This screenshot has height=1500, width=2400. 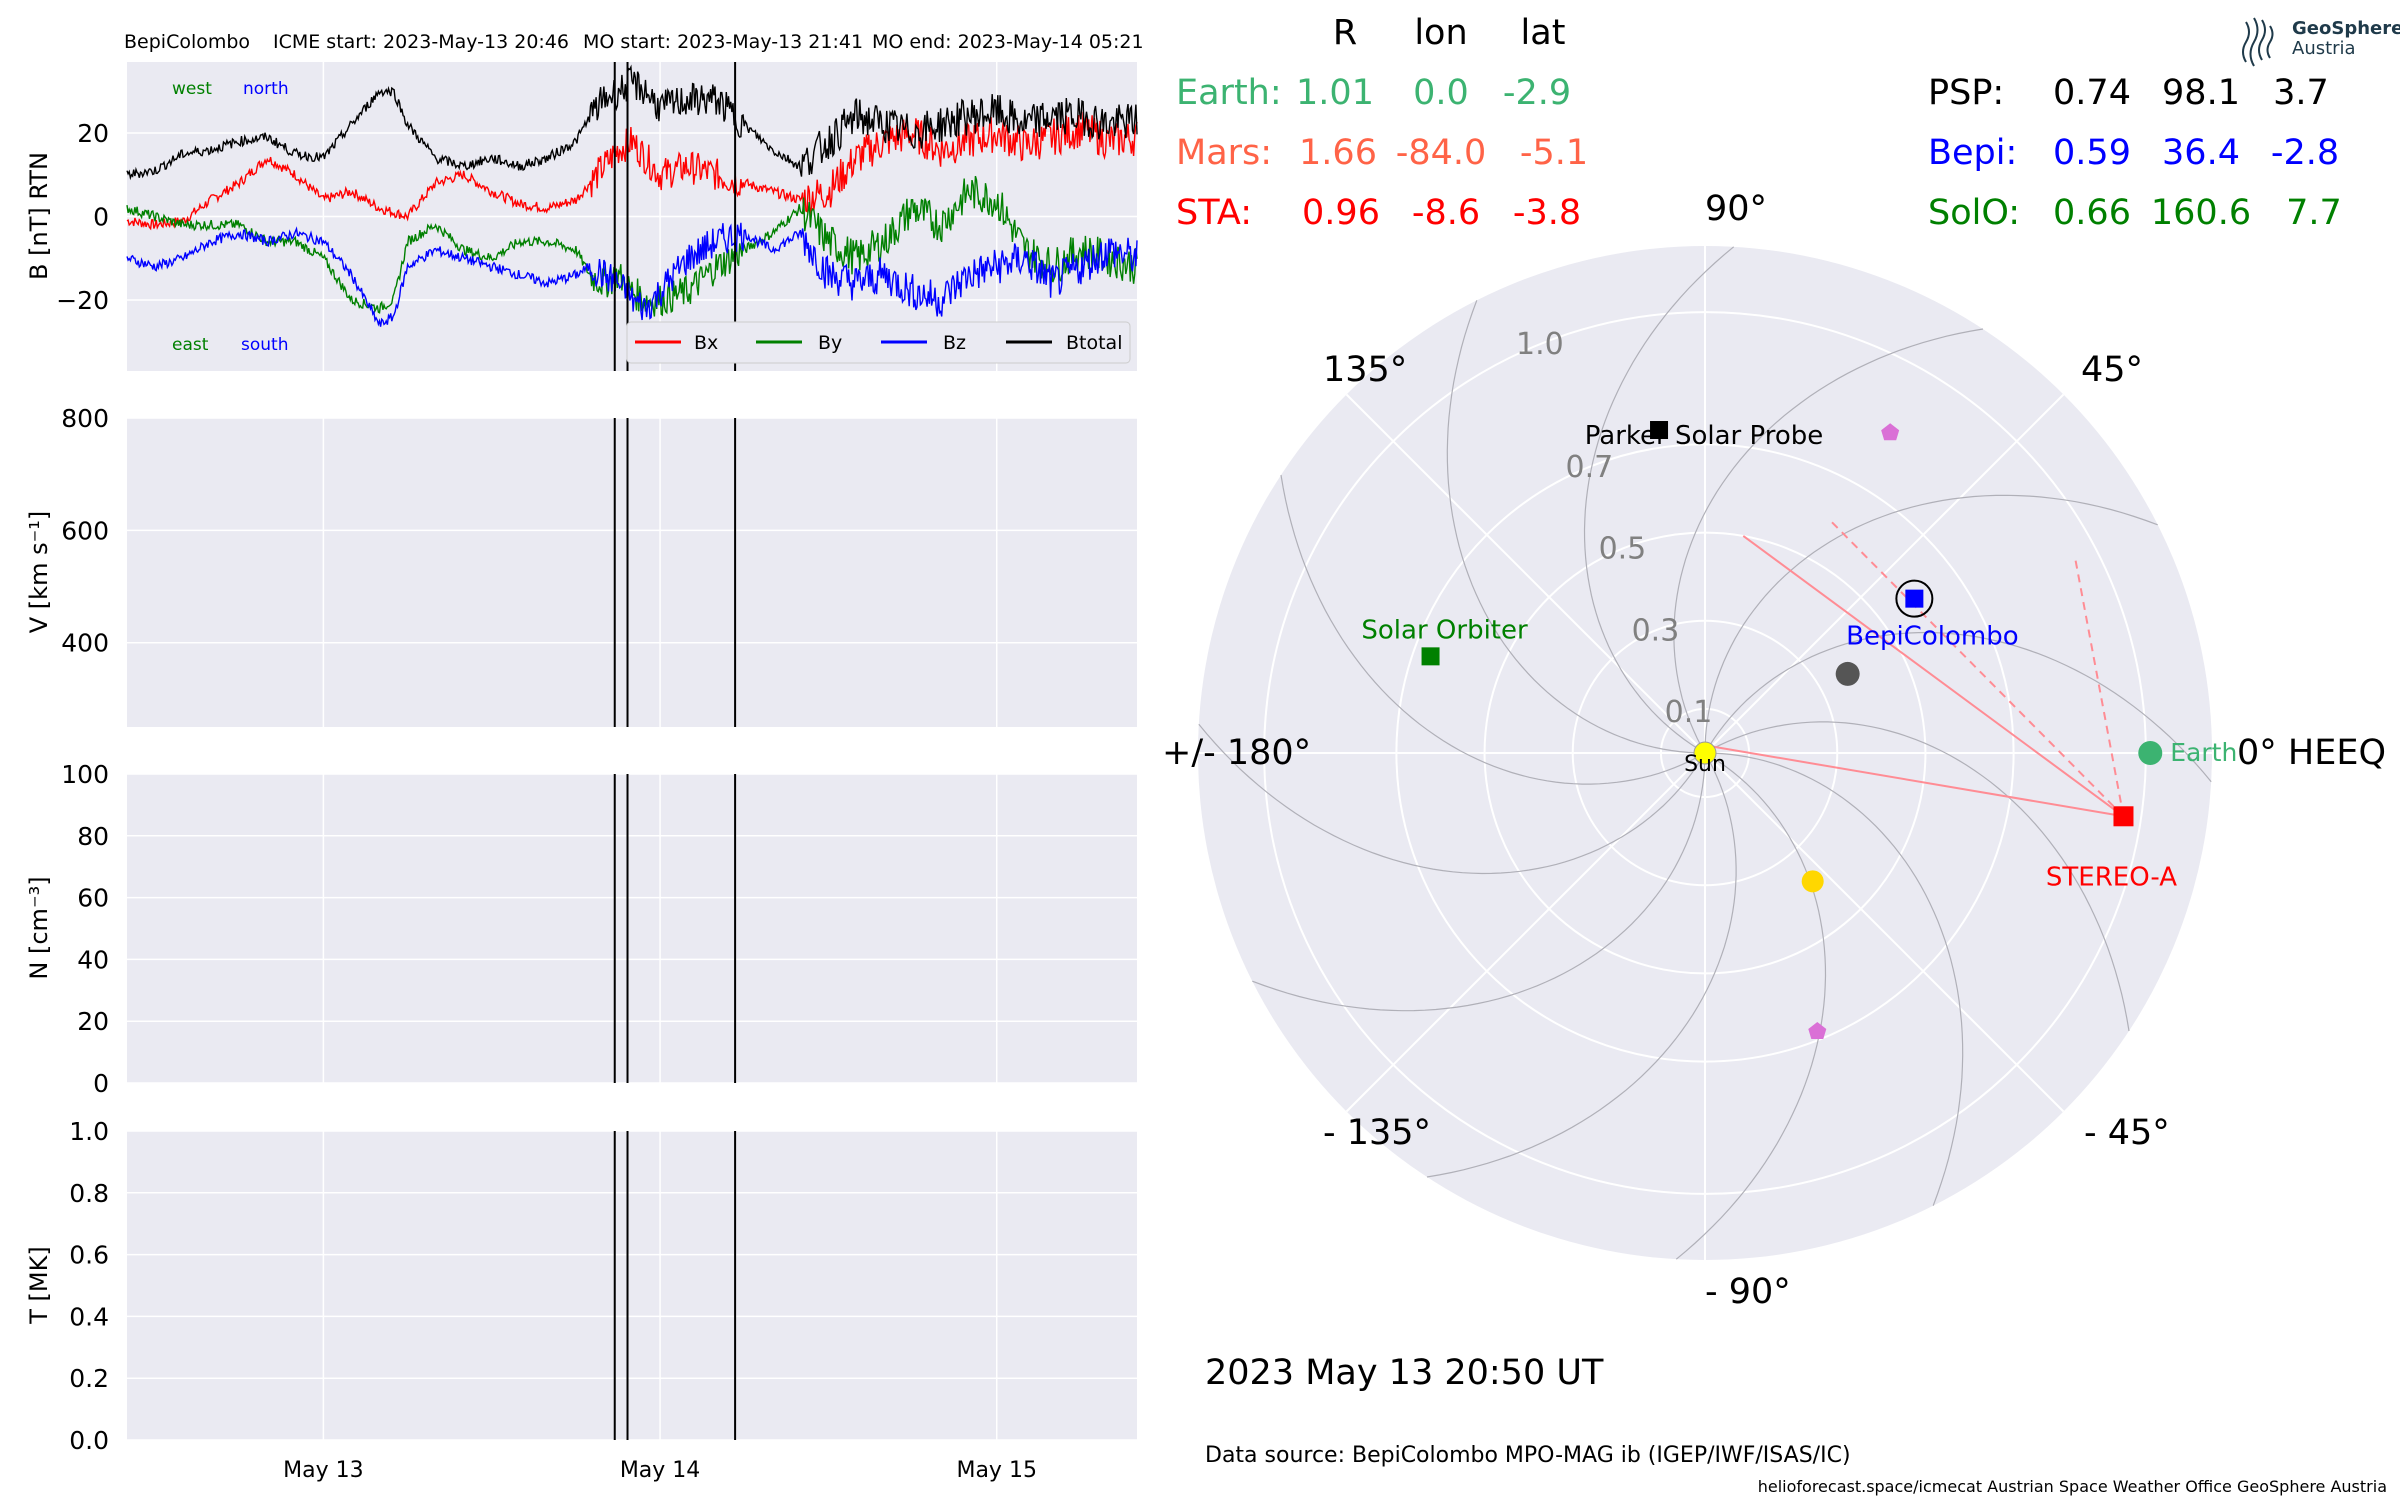 I want to click on panel-n-yticks: 100 80 60 40 20 0, so click(x=85, y=929).